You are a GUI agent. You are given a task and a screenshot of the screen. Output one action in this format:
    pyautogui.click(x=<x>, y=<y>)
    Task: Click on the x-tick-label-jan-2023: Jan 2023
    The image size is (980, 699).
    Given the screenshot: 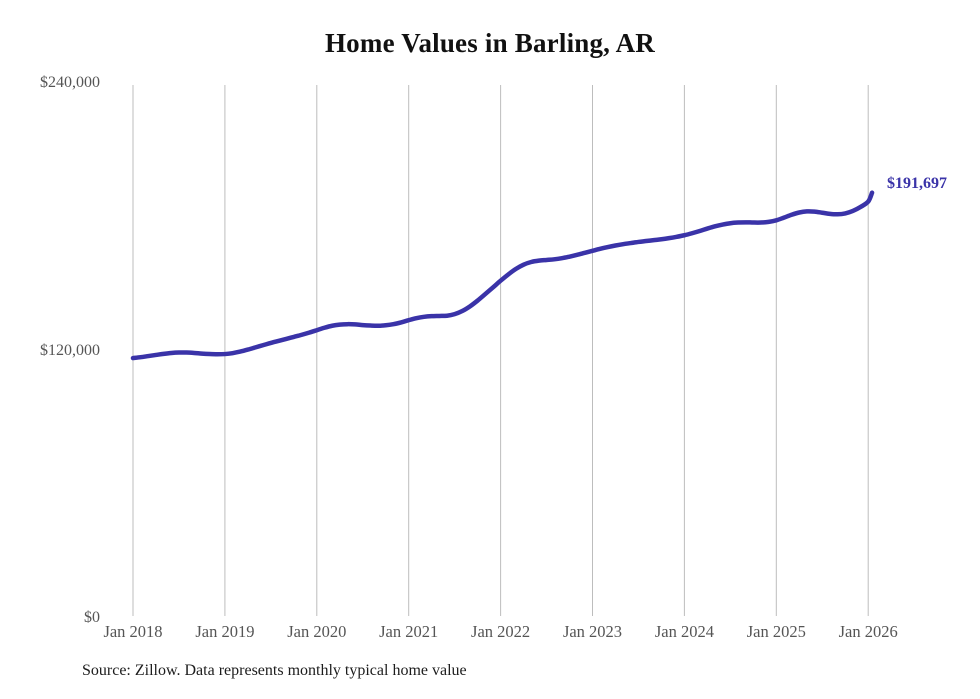 What is the action you would take?
    pyautogui.click(x=592, y=631)
    